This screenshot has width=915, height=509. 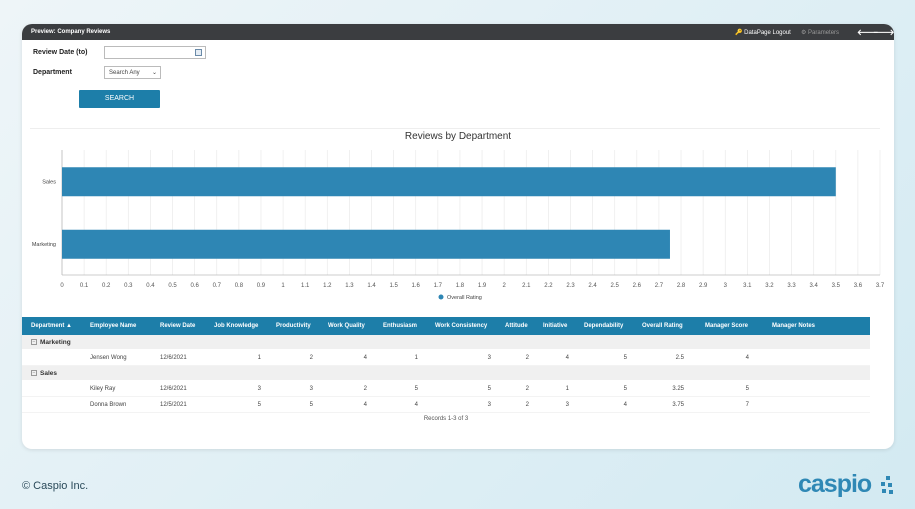 I want to click on column-header: Work Quality, so click(x=346, y=326).